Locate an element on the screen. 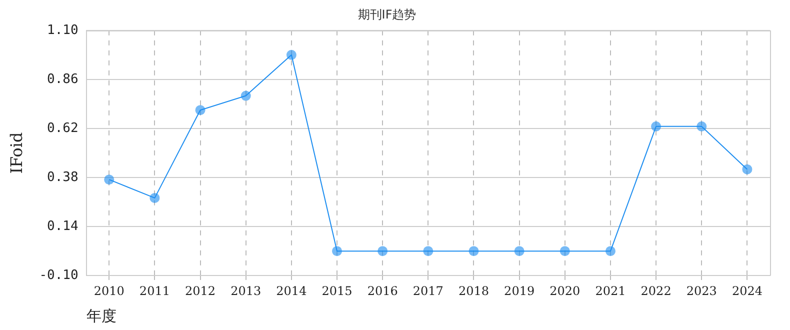  x-tick-label: 2020 is located at coordinates (565, 291).